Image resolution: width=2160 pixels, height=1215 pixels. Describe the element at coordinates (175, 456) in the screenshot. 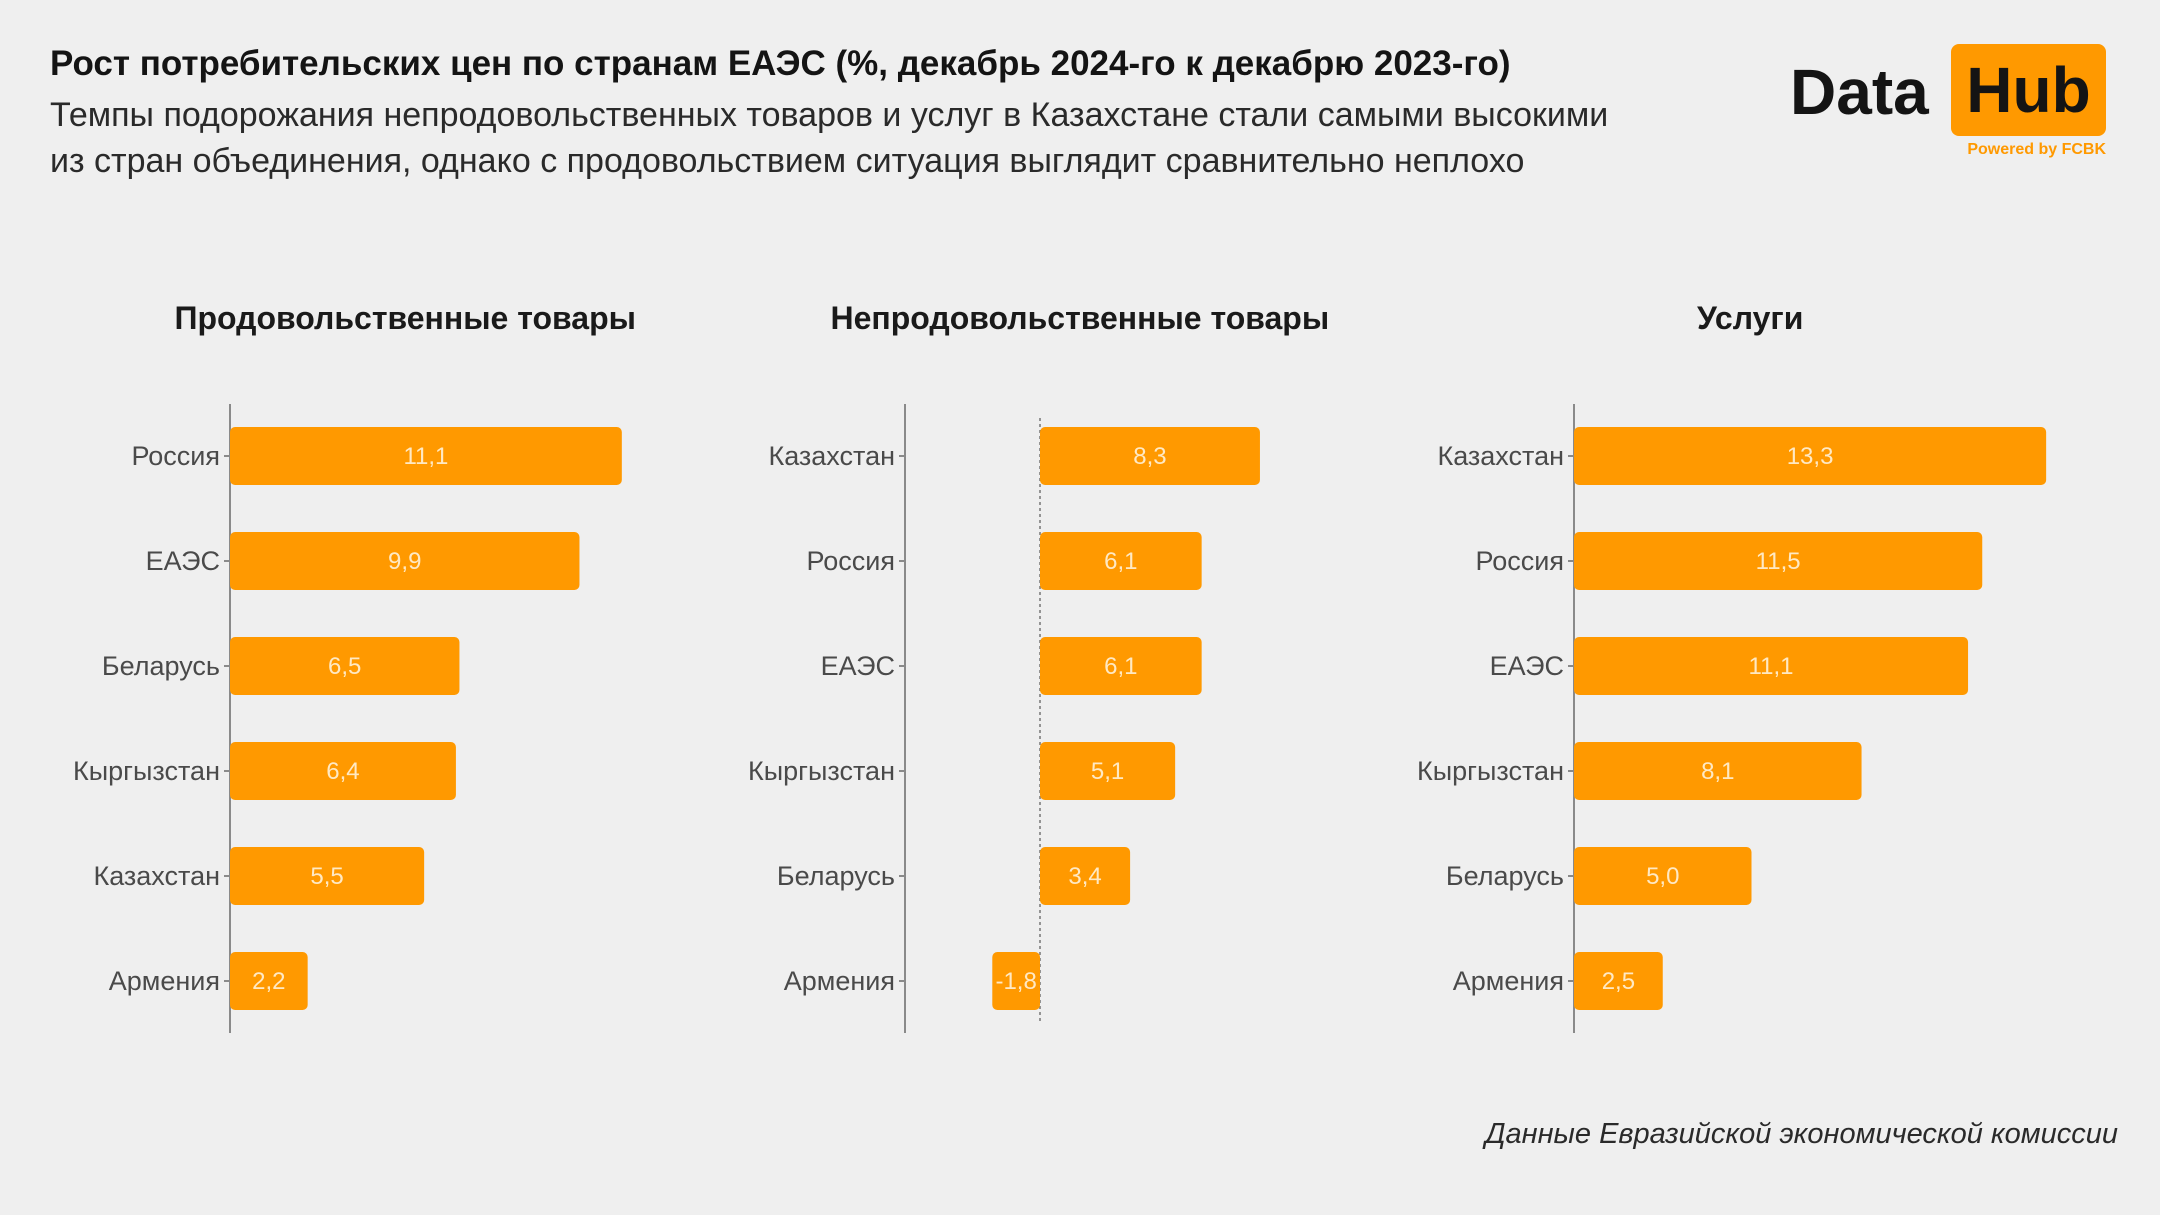

I see `food-category-label: Россия` at that location.